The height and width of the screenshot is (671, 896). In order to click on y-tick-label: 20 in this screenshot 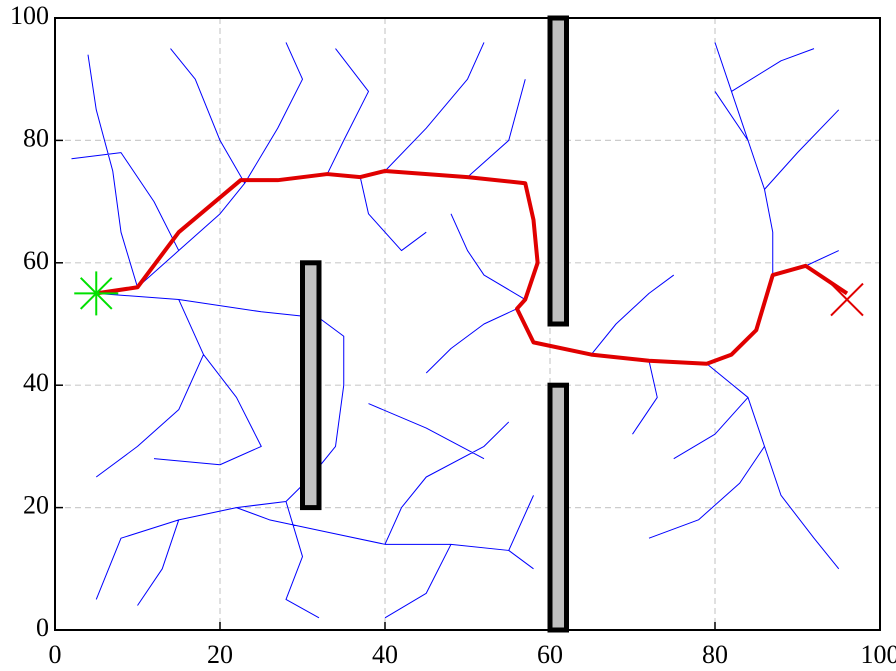, I will do `click(36, 505)`.